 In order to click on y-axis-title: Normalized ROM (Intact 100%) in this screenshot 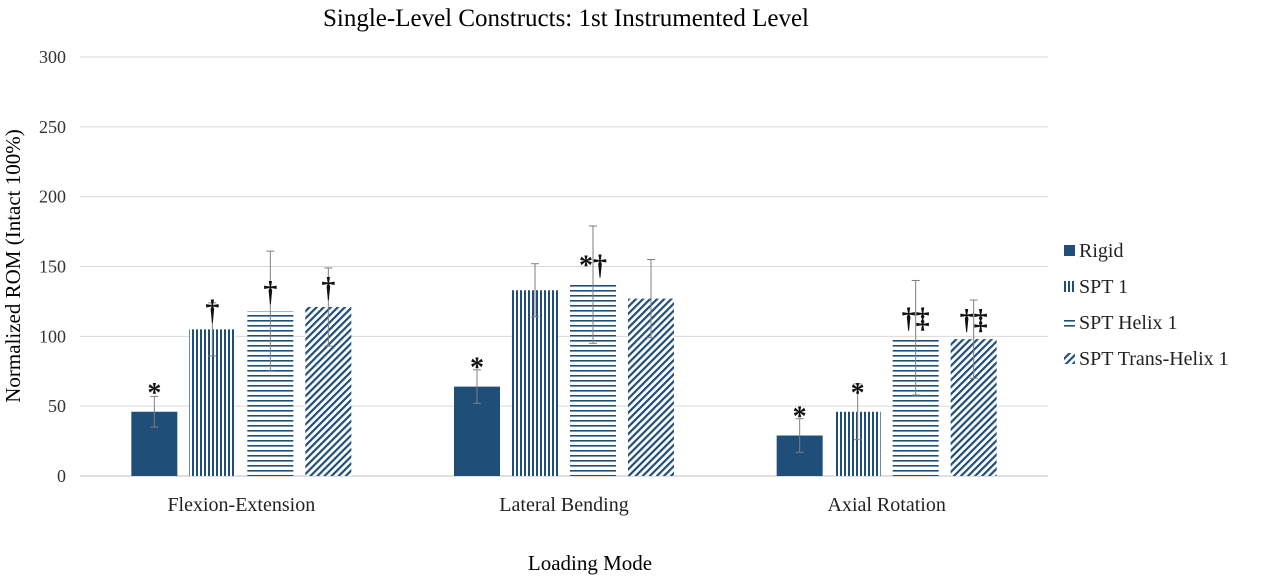, I will do `click(13, 266)`.